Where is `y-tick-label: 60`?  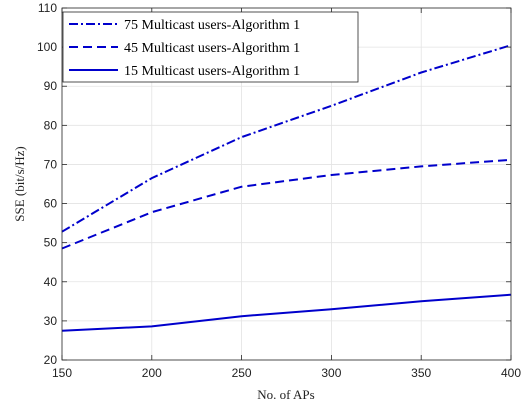 y-tick-label: 60 is located at coordinates (51, 204).